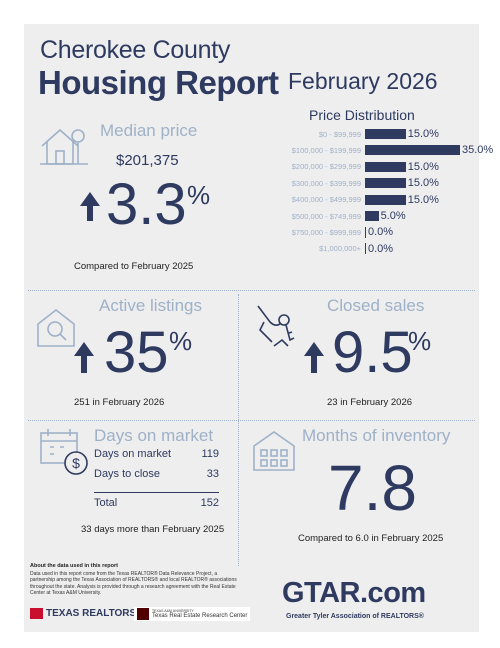 The image size is (500, 648). Describe the element at coordinates (154, 435) in the screenshot. I see `days-on-market-title: Days on market` at that location.